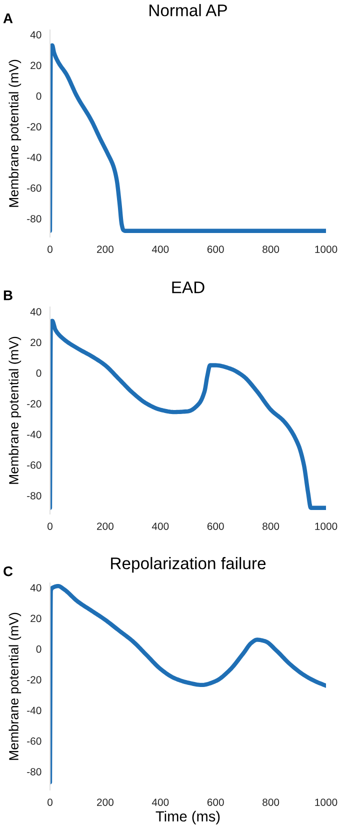  Describe the element at coordinates (188, 565) in the screenshot. I see `chart-title: Repolarization failure` at that location.